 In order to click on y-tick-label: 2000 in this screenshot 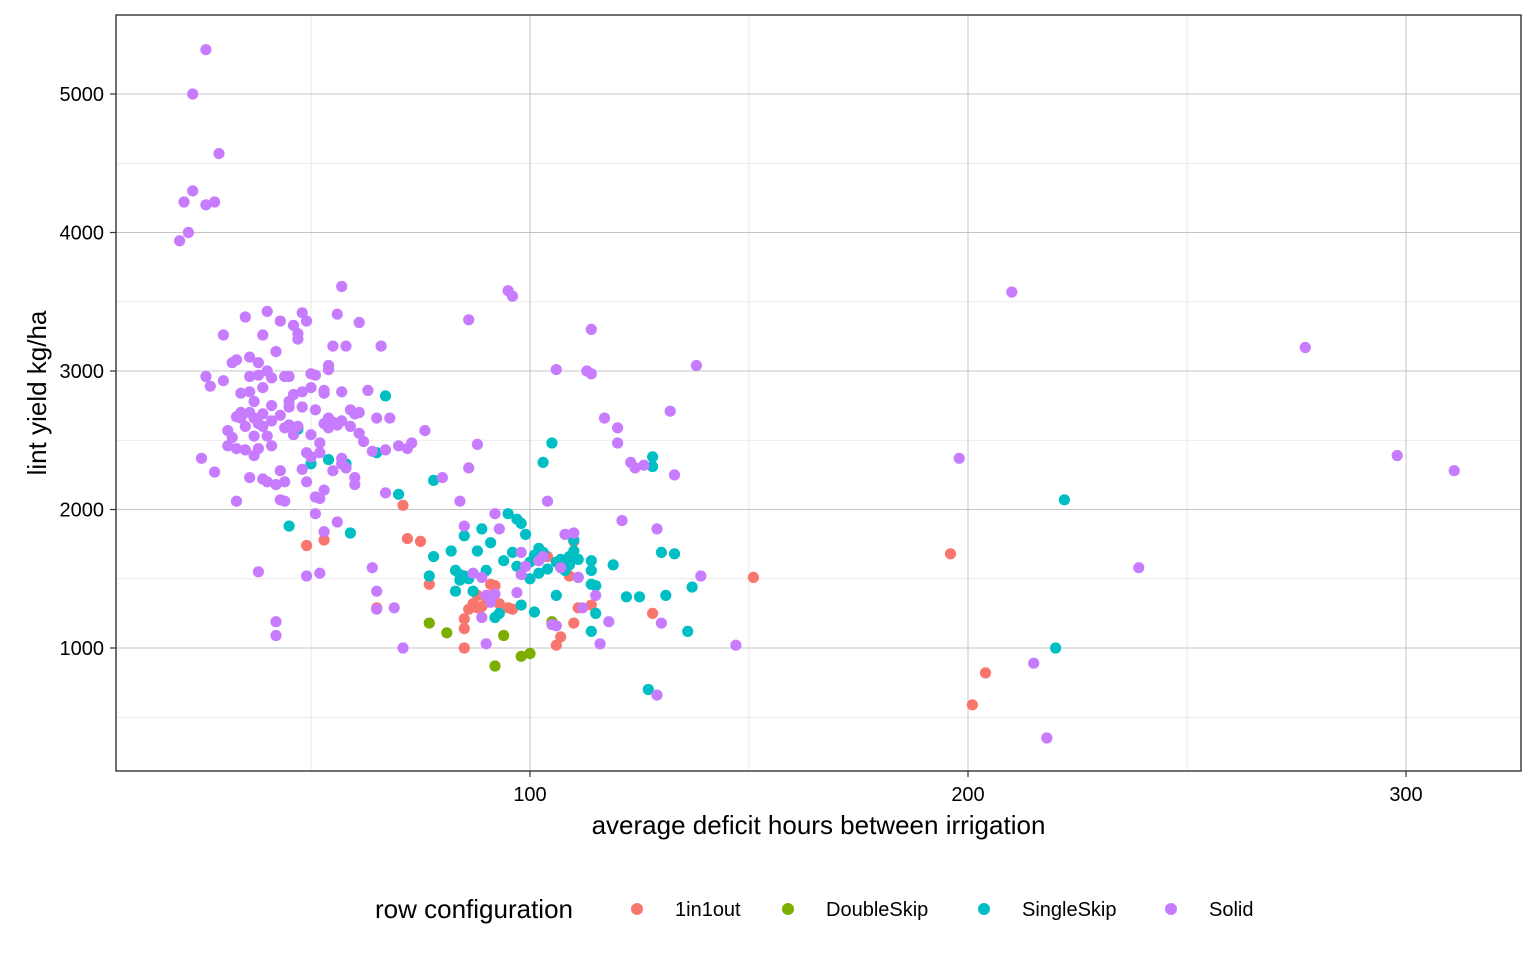, I will do `click(82, 511)`.